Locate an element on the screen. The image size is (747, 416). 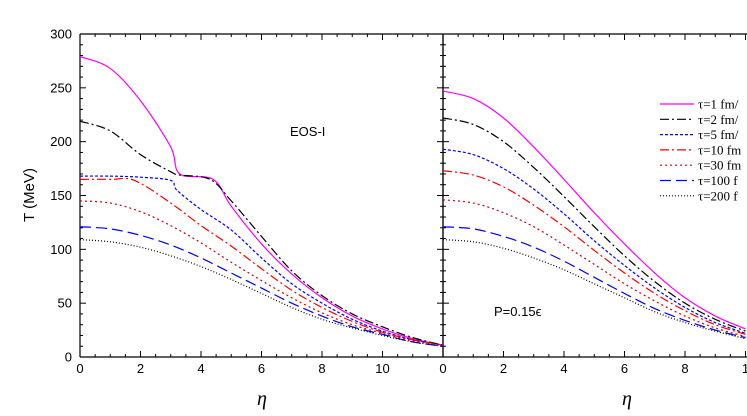
x-tick-label-left-1: 2 is located at coordinates (140, 368).